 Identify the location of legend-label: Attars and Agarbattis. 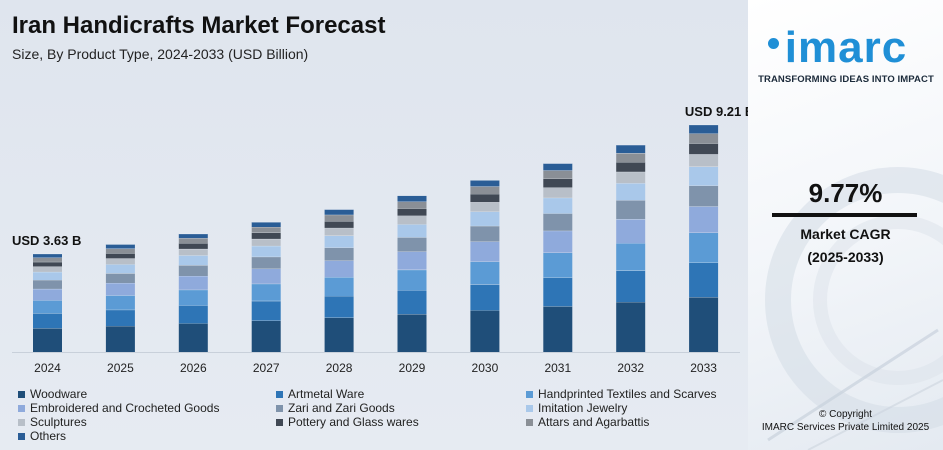
(594, 422).